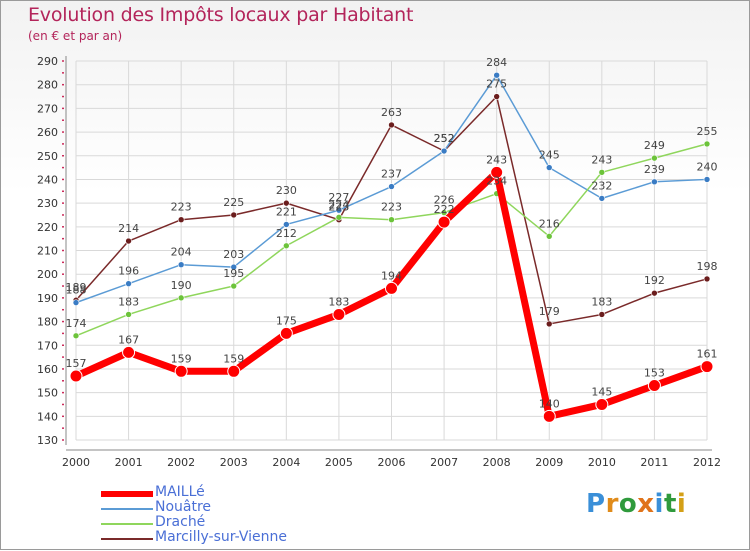 Image resolution: width=750 pixels, height=551 pixels. What do you see at coordinates (391, 174) in the screenshot?
I see `data-label-nouatre: 237` at bounding box center [391, 174].